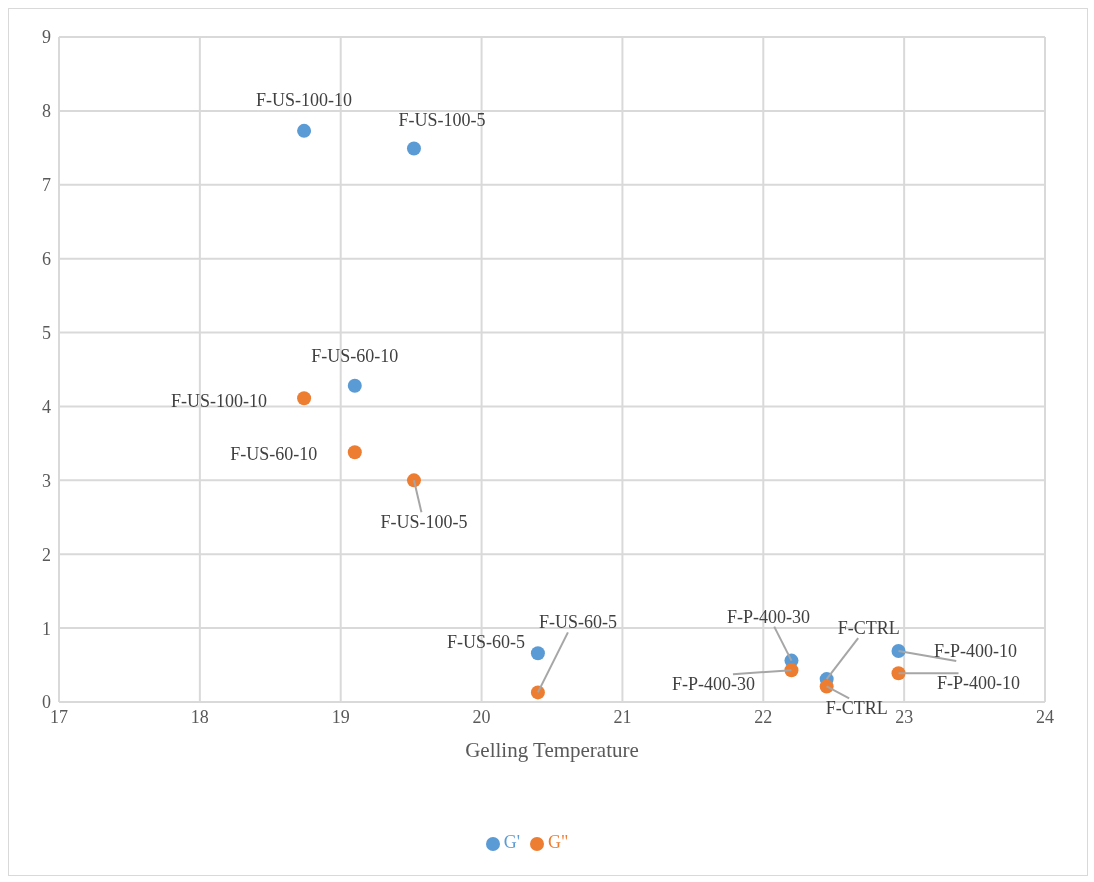 The height and width of the screenshot is (882, 1094). Describe the element at coordinates (552, 749) in the screenshot. I see `x-axis-title: Gelling Temperature` at that location.